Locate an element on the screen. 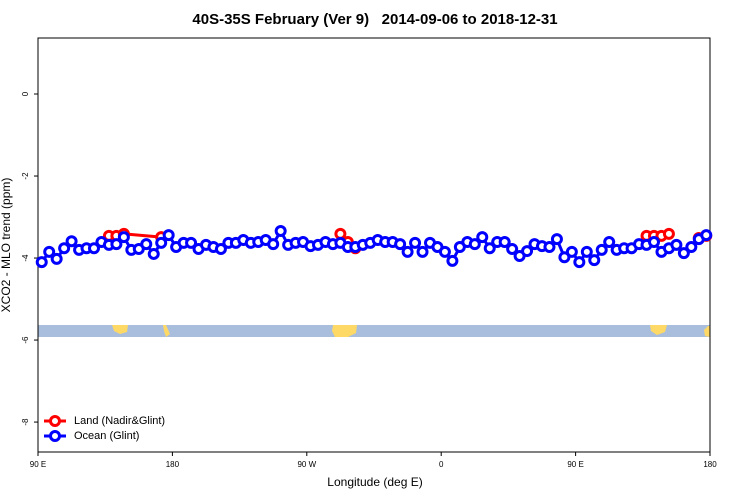 The width and height of the screenshot is (750, 500). y-tick-label: -8 is located at coordinates (25, 422).